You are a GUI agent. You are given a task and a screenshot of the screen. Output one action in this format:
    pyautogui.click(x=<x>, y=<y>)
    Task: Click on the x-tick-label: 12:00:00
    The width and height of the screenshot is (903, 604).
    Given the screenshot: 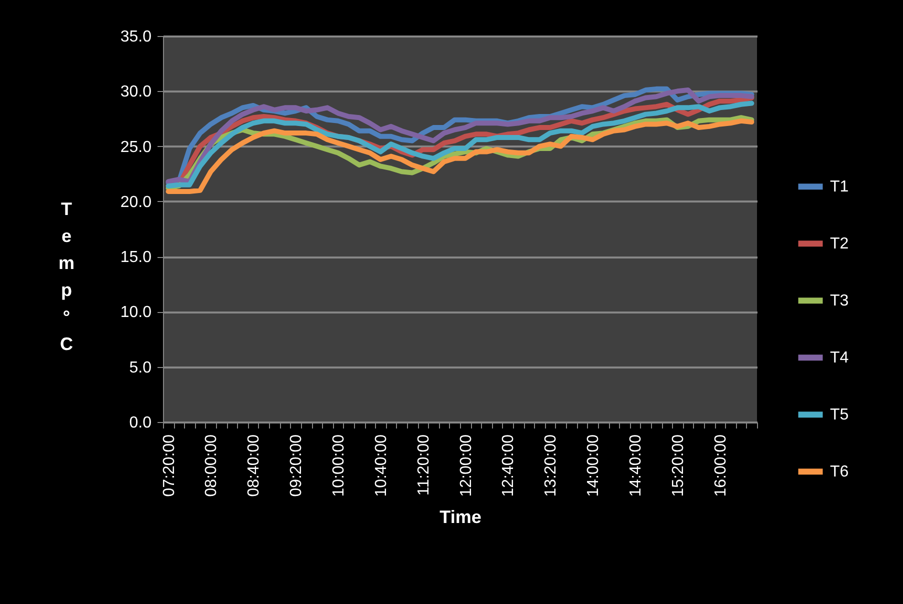 What is the action you would take?
    pyautogui.click(x=466, y=465)
    